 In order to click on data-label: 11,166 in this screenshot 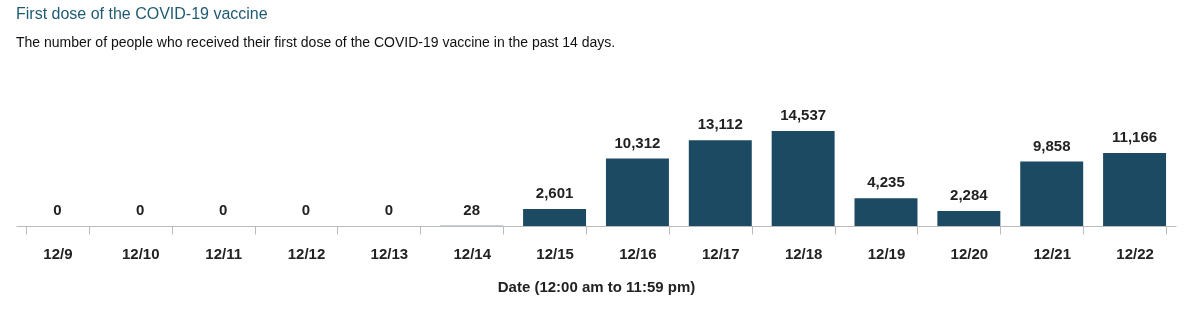, I will do `click(1135, 137)`.